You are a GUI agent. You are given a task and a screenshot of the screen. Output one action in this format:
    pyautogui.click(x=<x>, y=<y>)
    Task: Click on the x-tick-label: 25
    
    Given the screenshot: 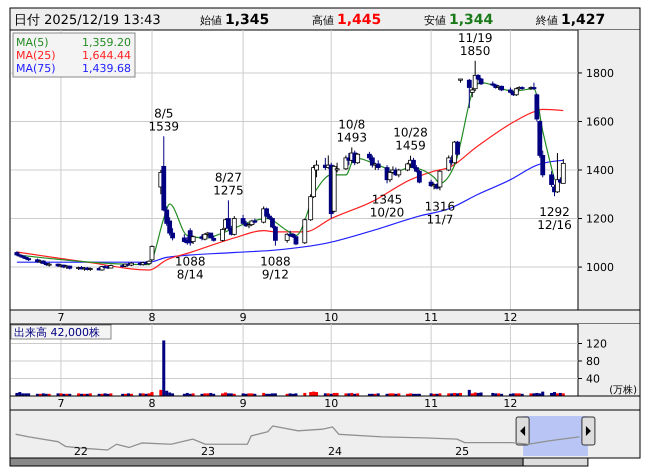 What is the action you would take?
    pyautogui.click(x=462, y=451)
    